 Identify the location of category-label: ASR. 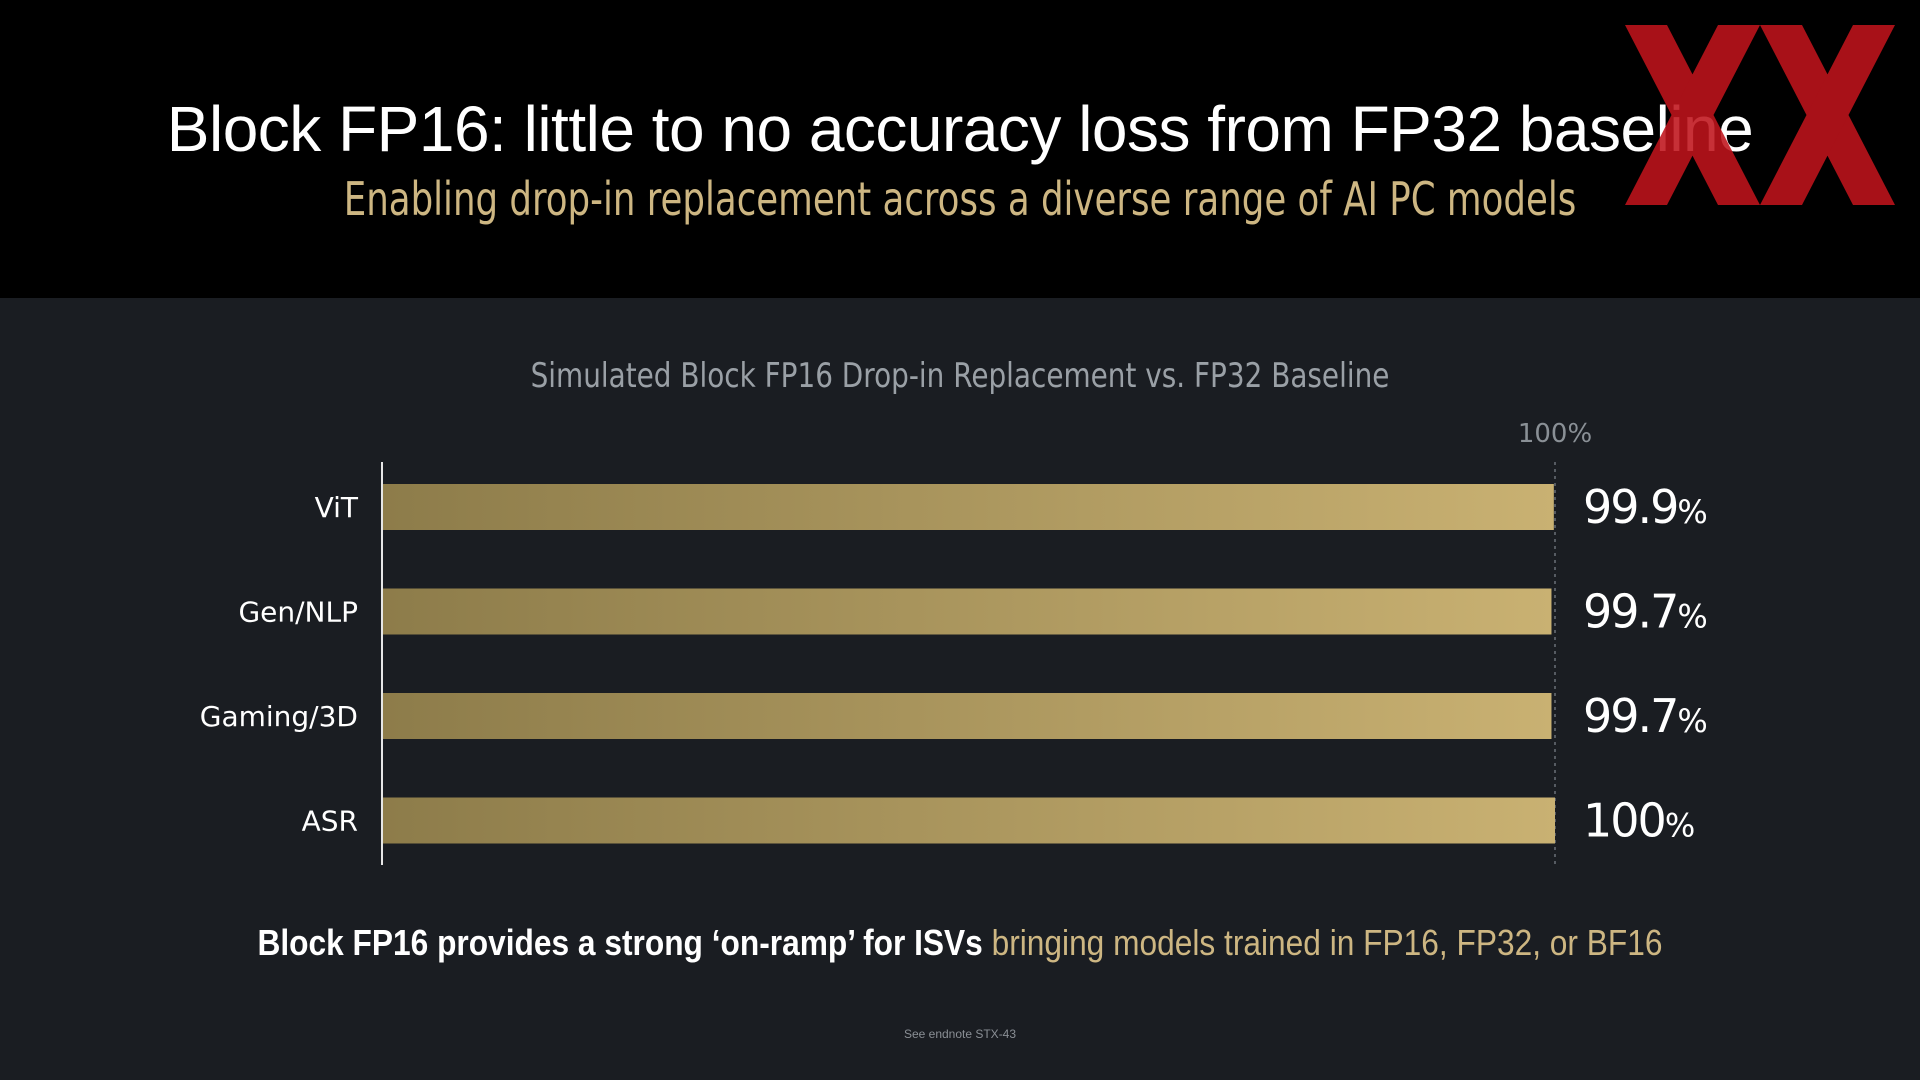
(330, 821).